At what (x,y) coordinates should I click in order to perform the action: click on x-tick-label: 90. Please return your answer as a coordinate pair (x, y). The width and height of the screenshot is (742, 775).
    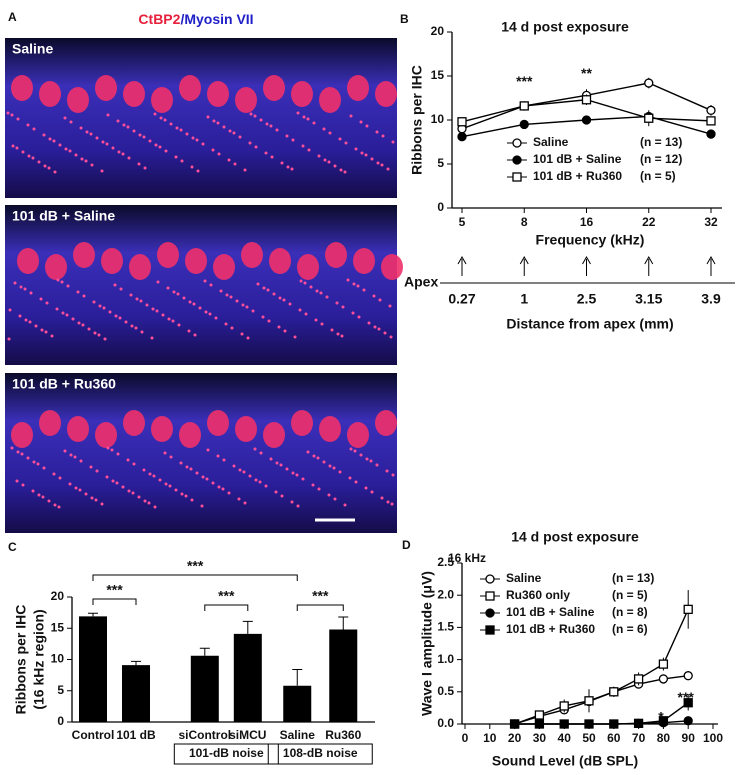
    Looking at the image, I should click on (689, 738).